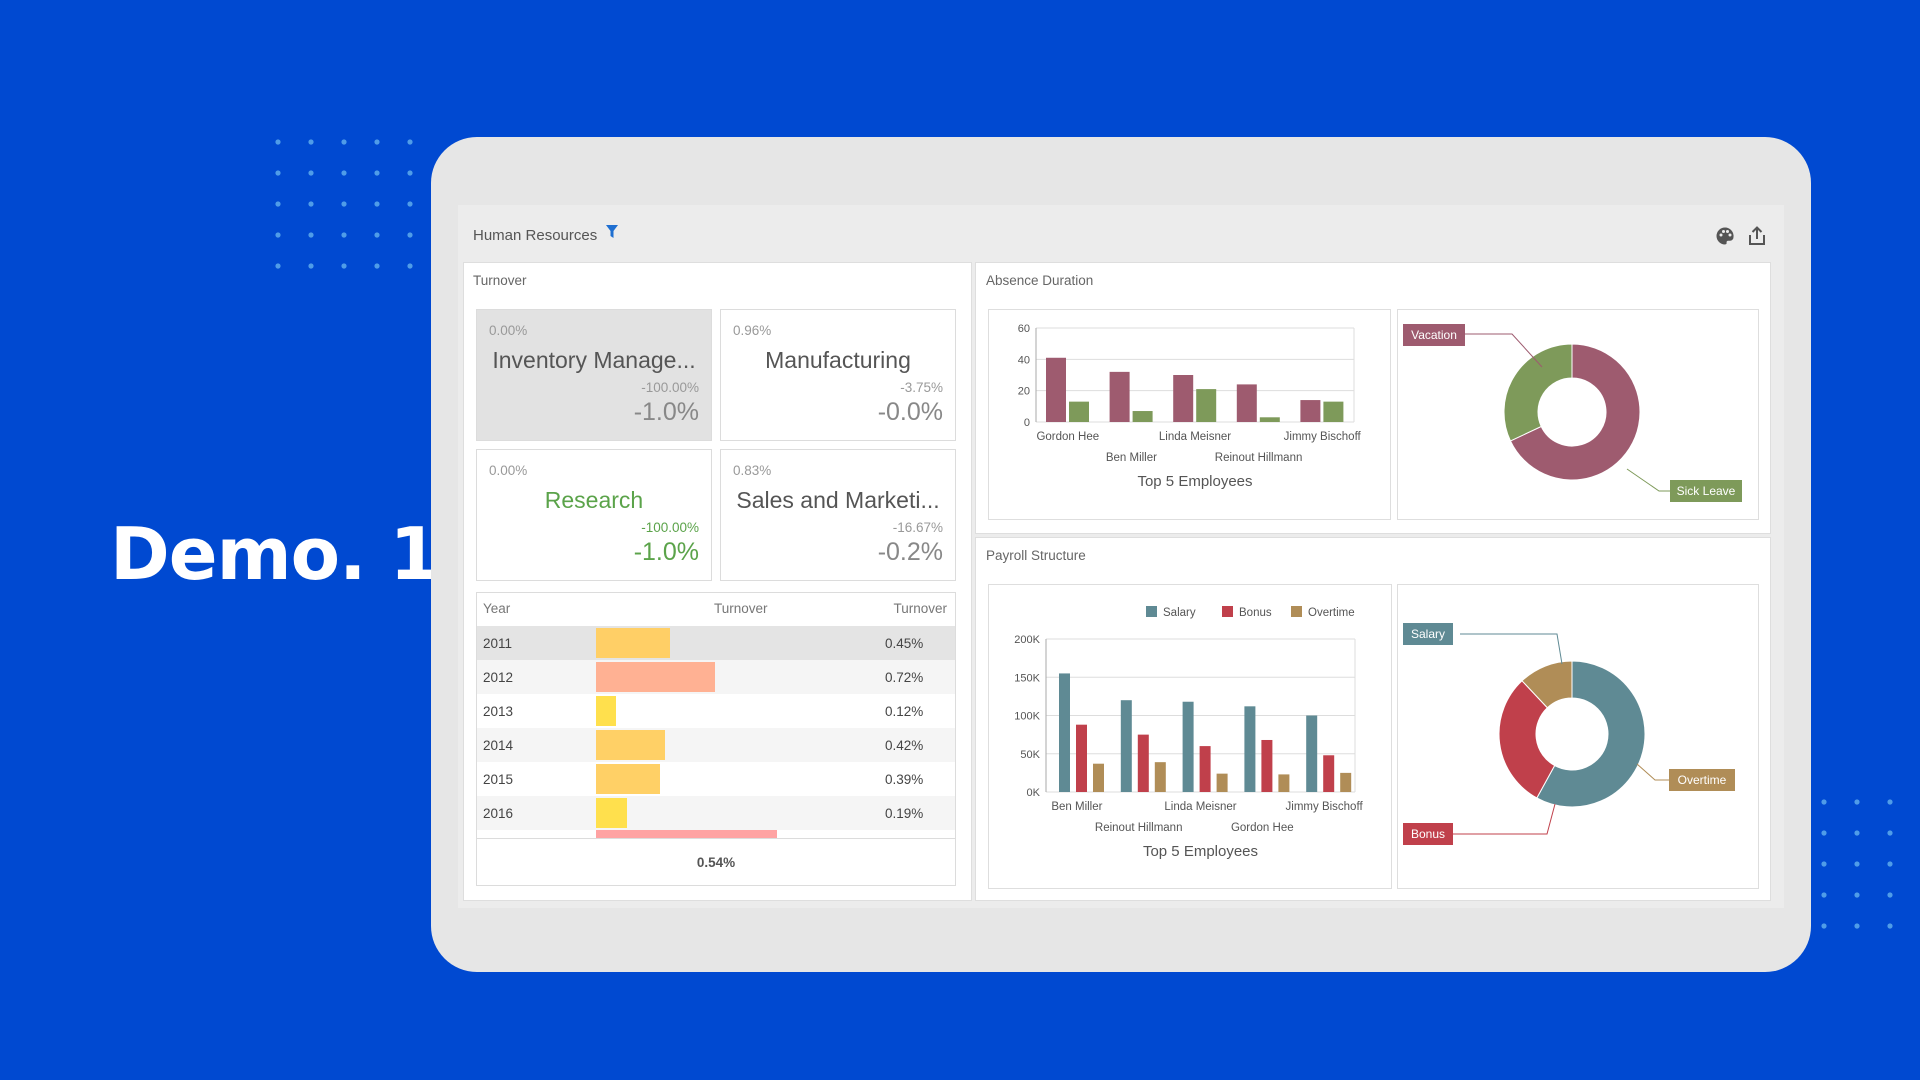 This screenshot has width=1920, height=1080. What do you see at coordinates (612, 232) in the screenshot?
I see `filter-icon` at bounding box center [612, 232].